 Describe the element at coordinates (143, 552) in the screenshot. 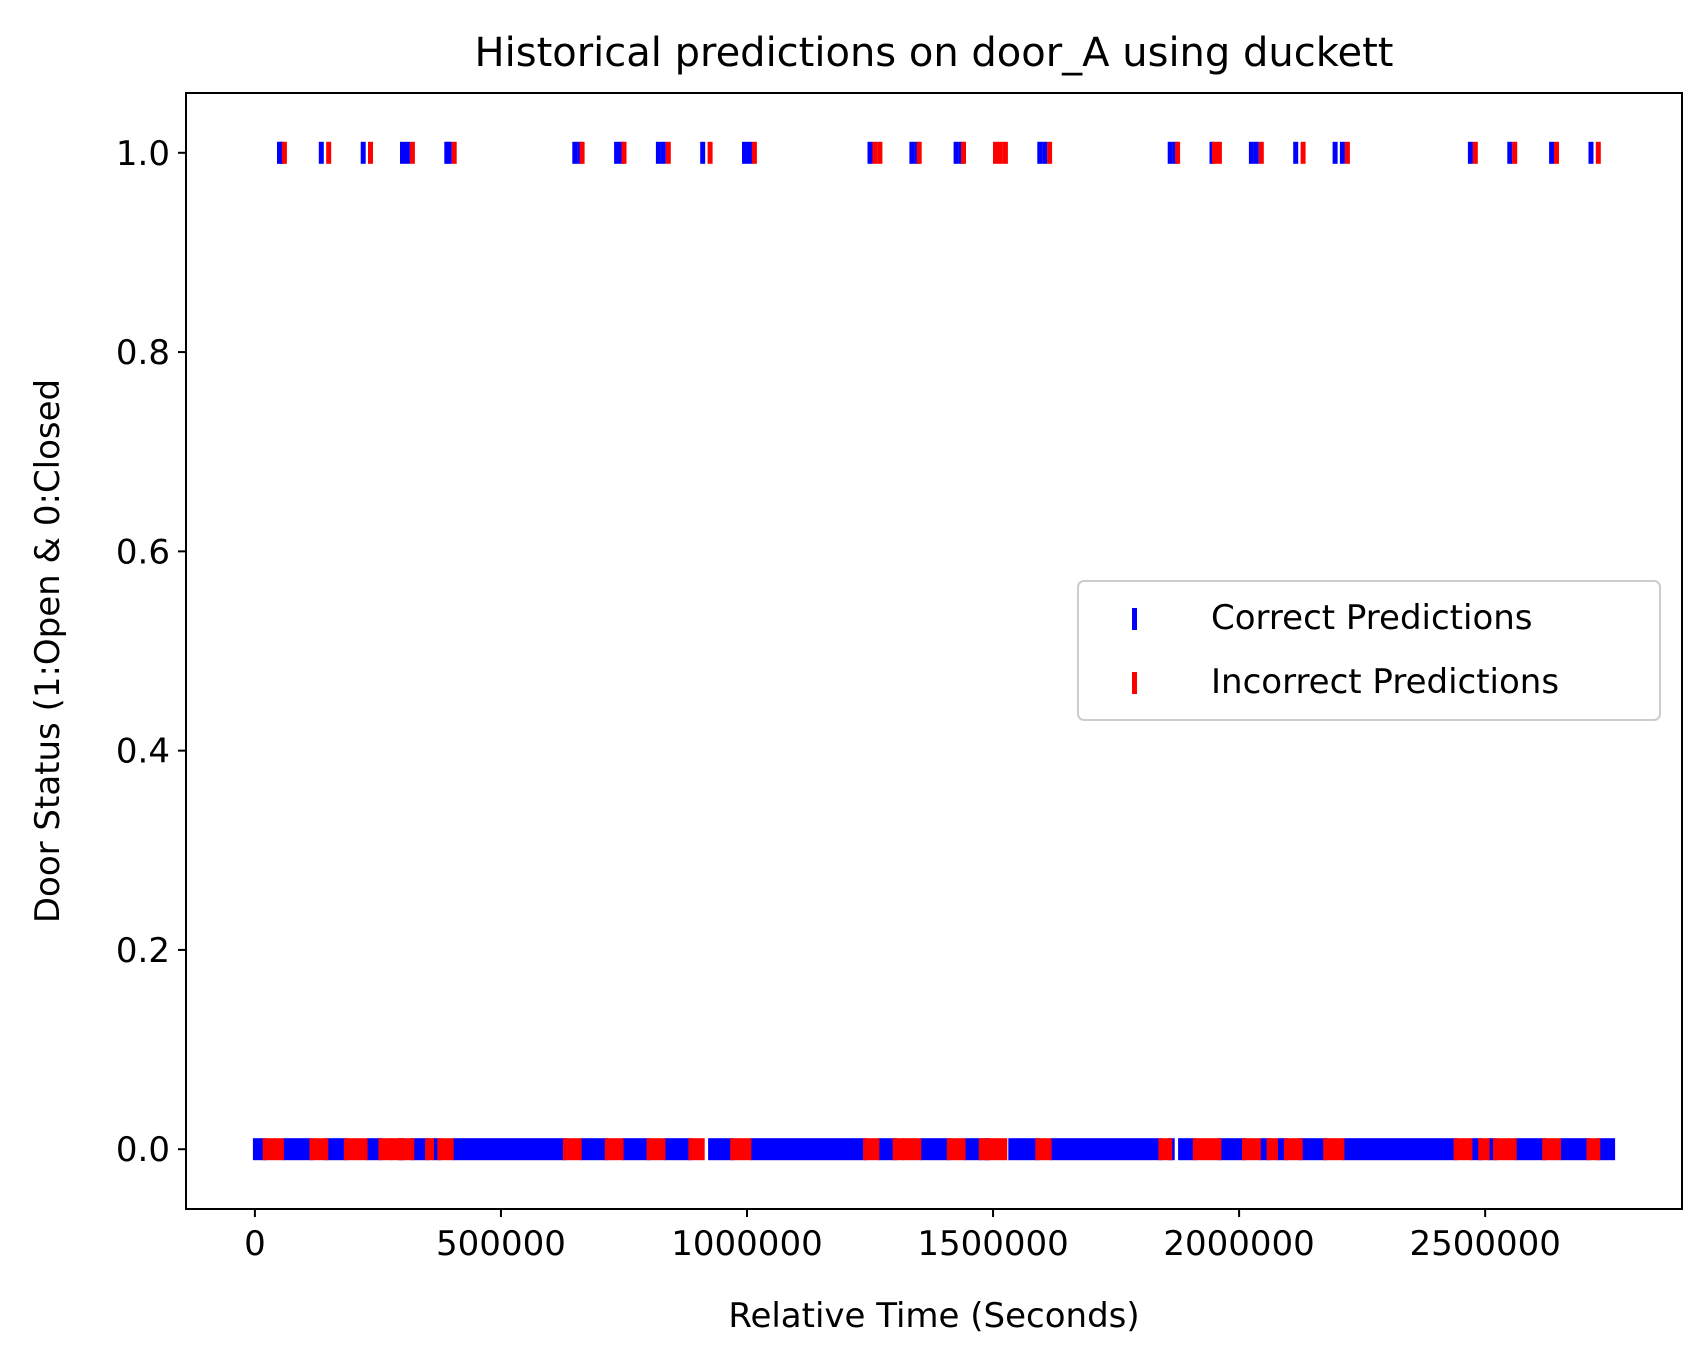

I see `y-tick-label: 0.6` at that location.